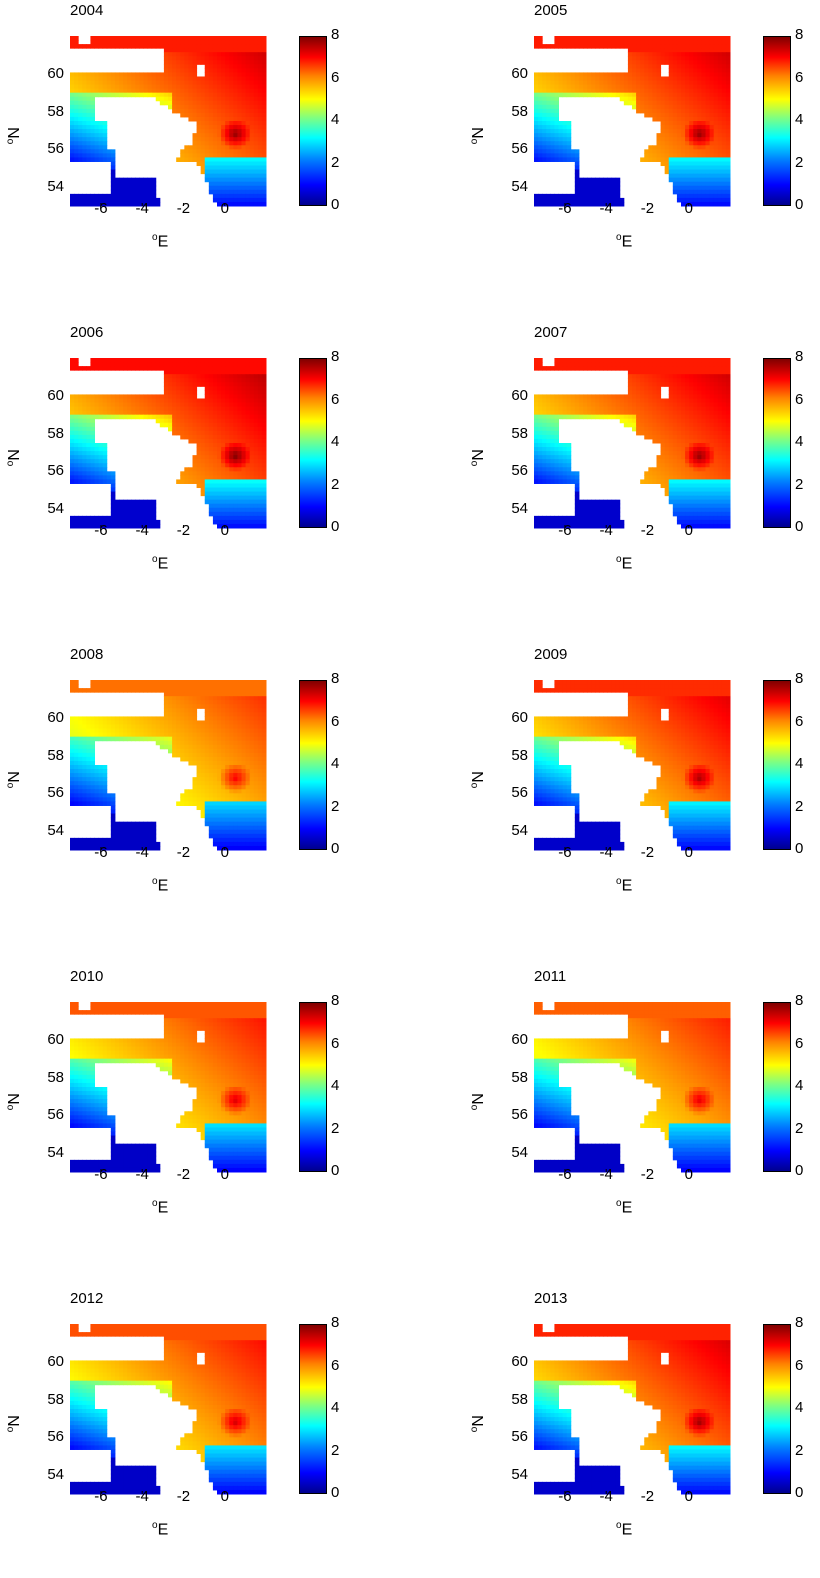 The width and height of the screenshot is (820, 1578). Describe the element at coordinates (183, 530) in the screenshot. I see `x-tick-label: -2` at that location.